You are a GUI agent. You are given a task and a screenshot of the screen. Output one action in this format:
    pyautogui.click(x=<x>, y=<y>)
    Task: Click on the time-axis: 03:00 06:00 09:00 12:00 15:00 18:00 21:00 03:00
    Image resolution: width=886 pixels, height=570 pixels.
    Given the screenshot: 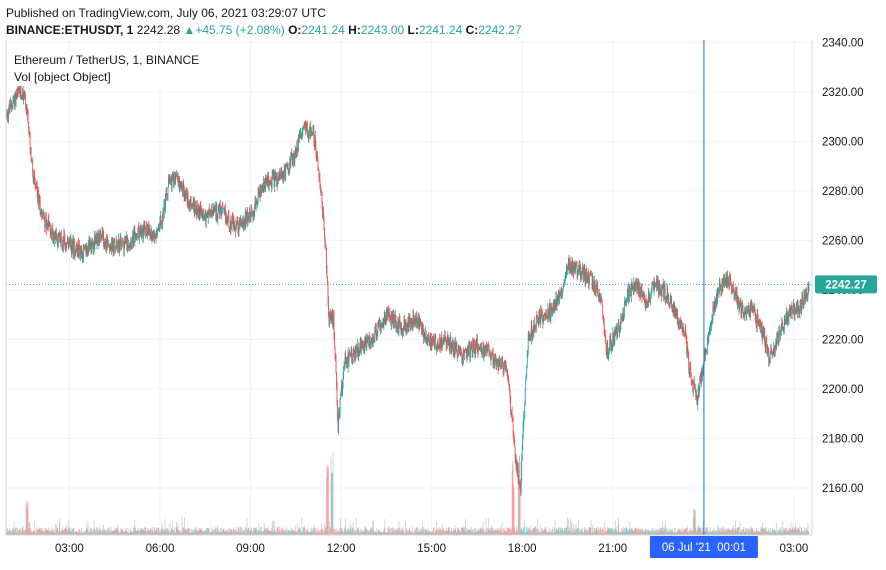 What is the action you would take?
    pyautogui.click(x=431, y=549)
    